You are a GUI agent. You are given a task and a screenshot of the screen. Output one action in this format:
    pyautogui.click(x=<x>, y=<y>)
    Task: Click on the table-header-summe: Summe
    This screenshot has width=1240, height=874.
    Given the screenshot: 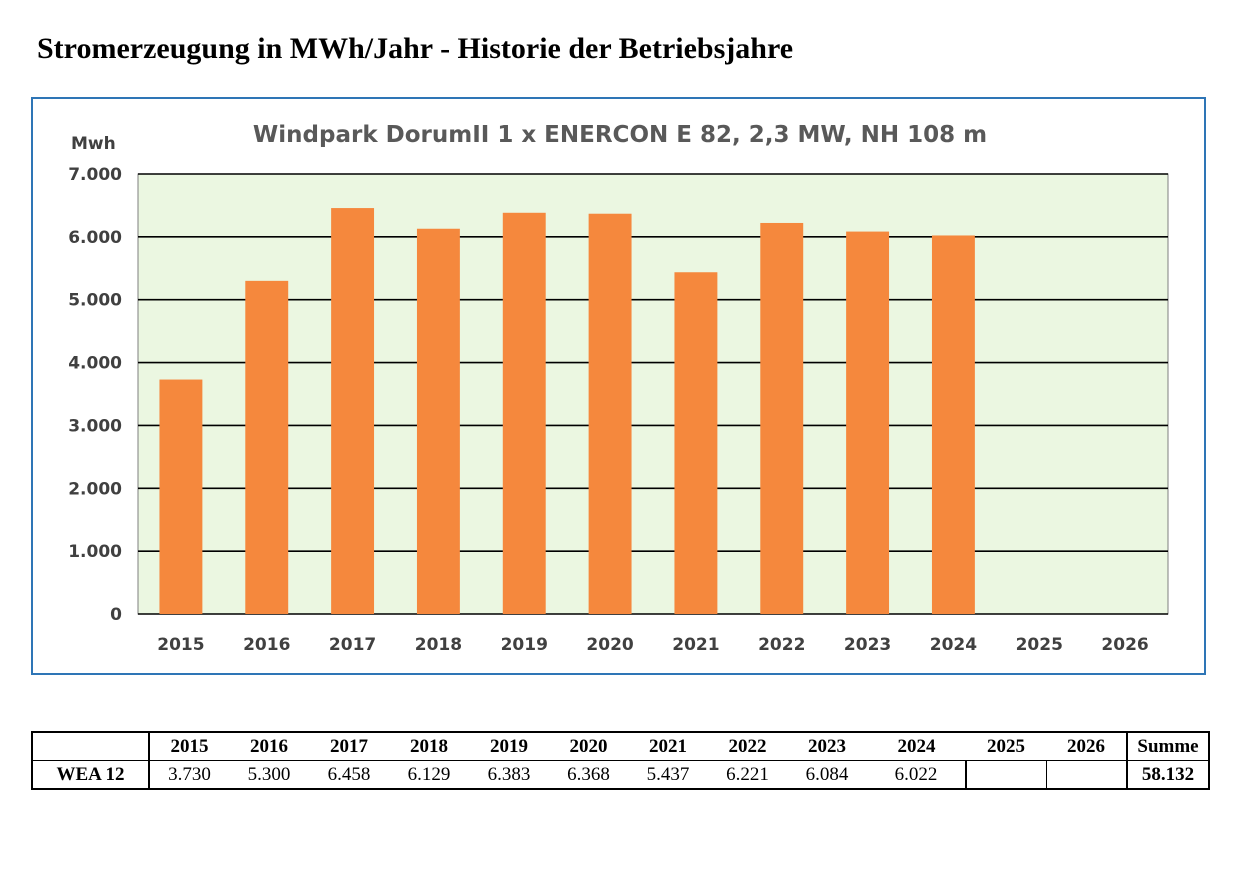 What is the action you would take?
    pyautogui.click(x=1168, y=746)
    